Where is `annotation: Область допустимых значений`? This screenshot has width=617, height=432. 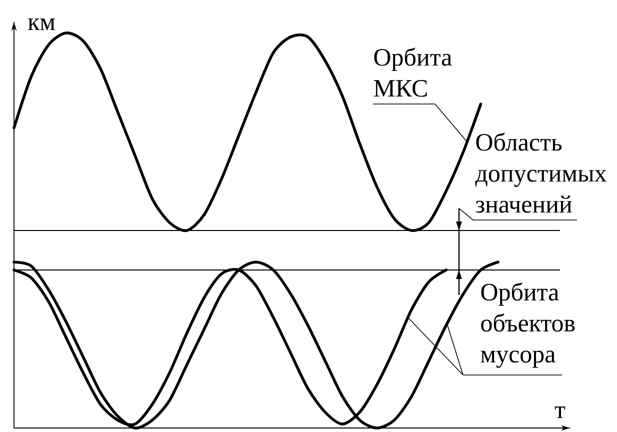 annotation: Область допустимых значений is located at coordinates (541, 172).